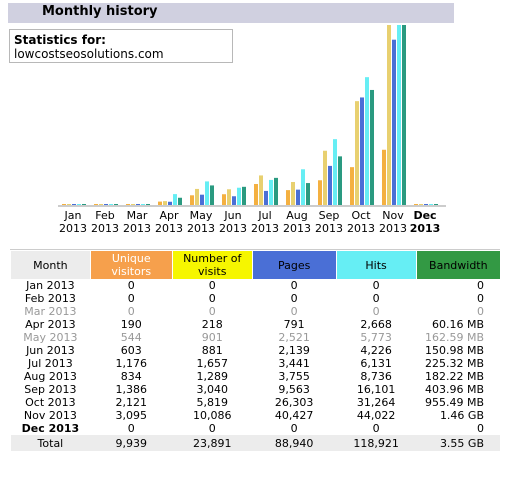  What do you see at coordinates (266, 197) in the screenshot?
I see `bar-pages-jul` at bounding box center [266, 197].